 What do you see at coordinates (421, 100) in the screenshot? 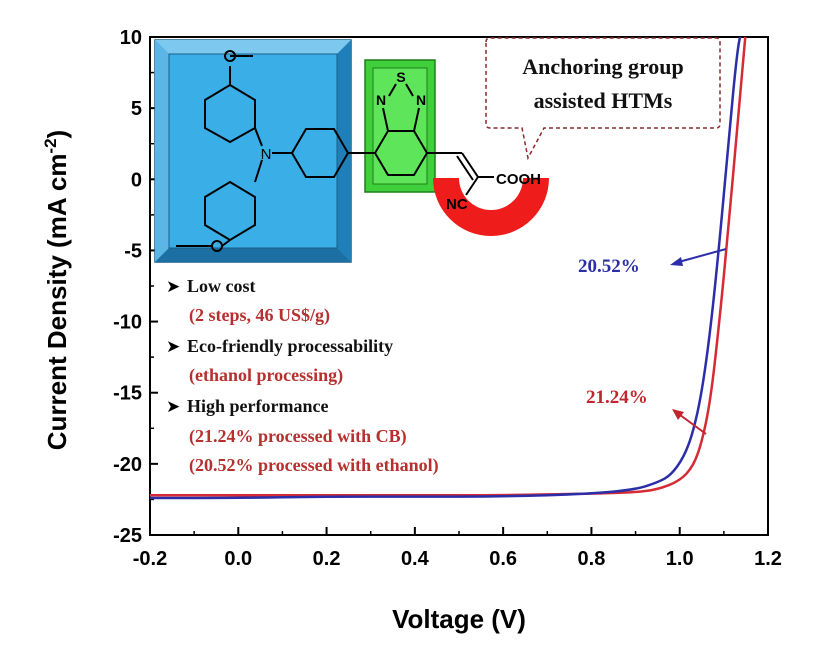
I see `btd-nitrogen-right-label: N` at bounding box center [421, 100].